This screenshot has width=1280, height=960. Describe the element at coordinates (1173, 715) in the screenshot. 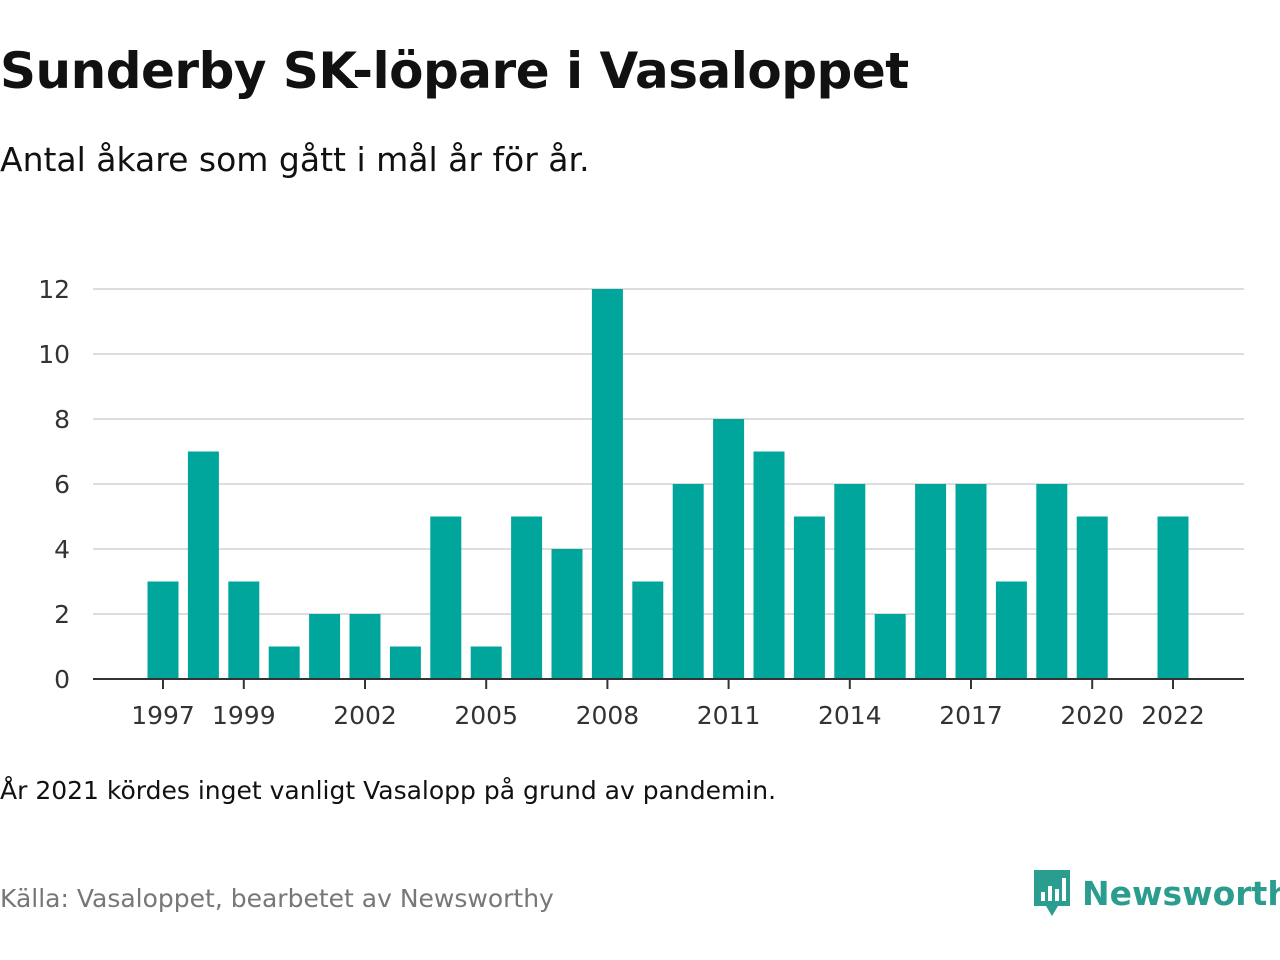

I see `x-tick-label: 2022` at that location.